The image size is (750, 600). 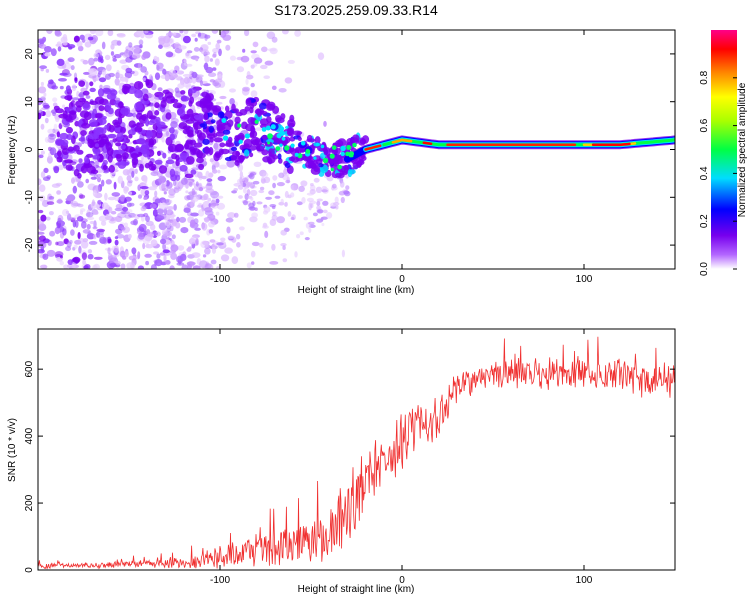 What do you see at coordinates (704, 125) in the screenshot?
I see `colorbar-tick-label: 0.6` at bounding box center [704, 125].